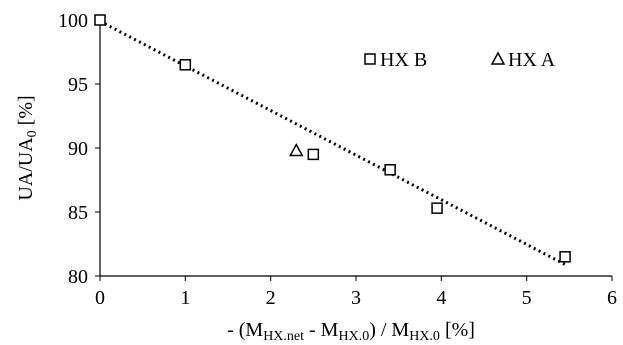 This screenshot has width=623, height=345. I want to click on x-tick-label: 4, so click(441, 298).